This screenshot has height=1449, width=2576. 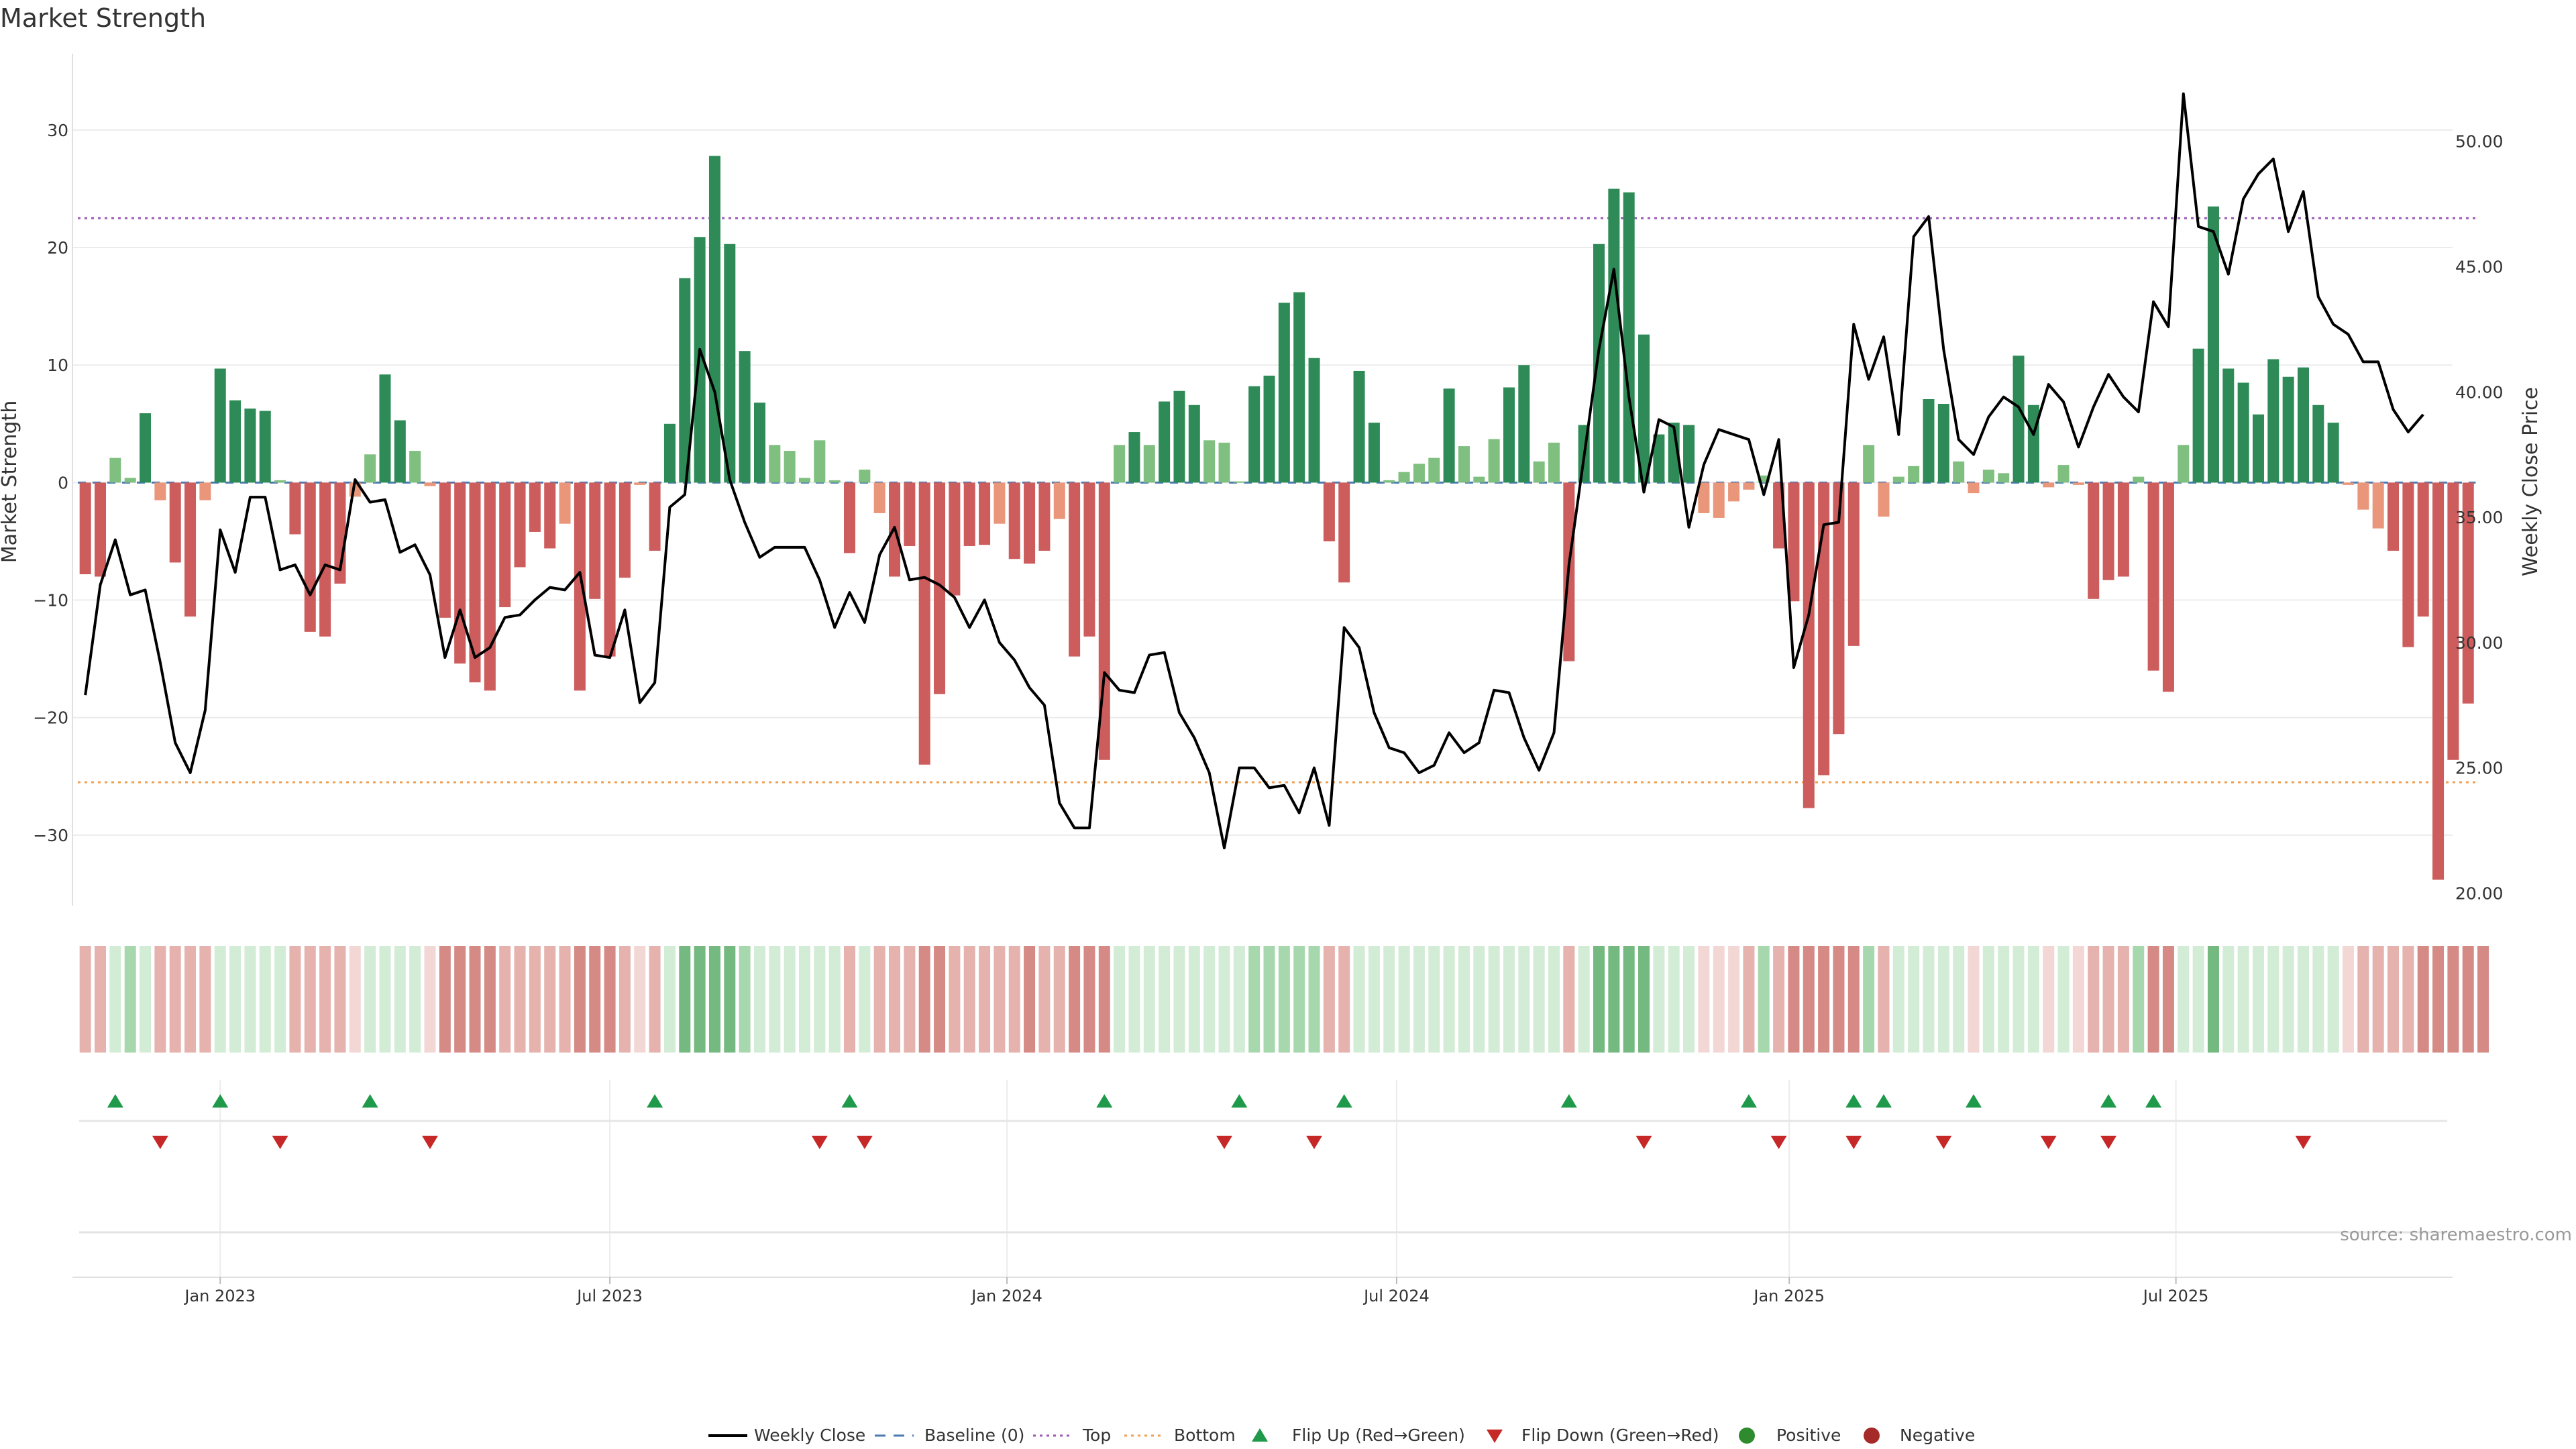 What do you see at coordinates (1378, 1435) in the screenshot?
I see `legend-label: Flip Up (Red→Green)` at bounding box center [1378, 1435].